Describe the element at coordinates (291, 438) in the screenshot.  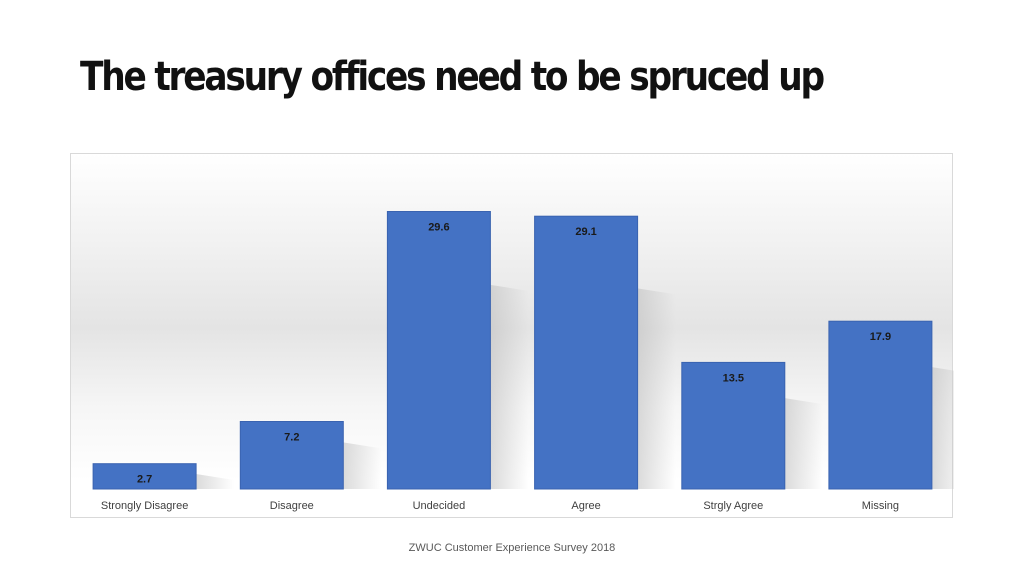
I see `data-label: 7.2` at that location.